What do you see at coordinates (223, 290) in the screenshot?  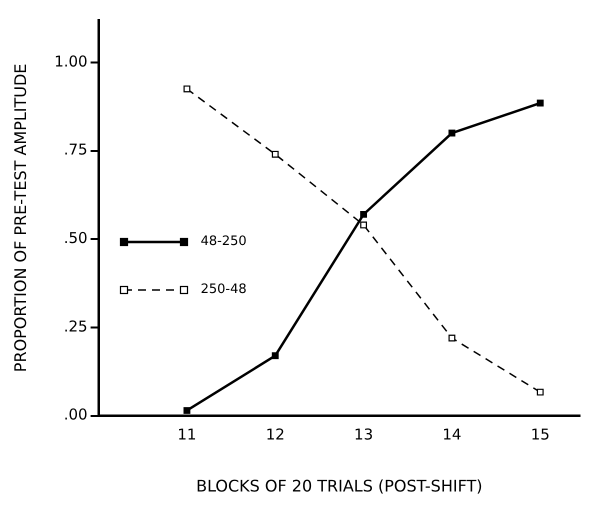 I see `legend-label: 250-48` at bounding box center [223, 290].